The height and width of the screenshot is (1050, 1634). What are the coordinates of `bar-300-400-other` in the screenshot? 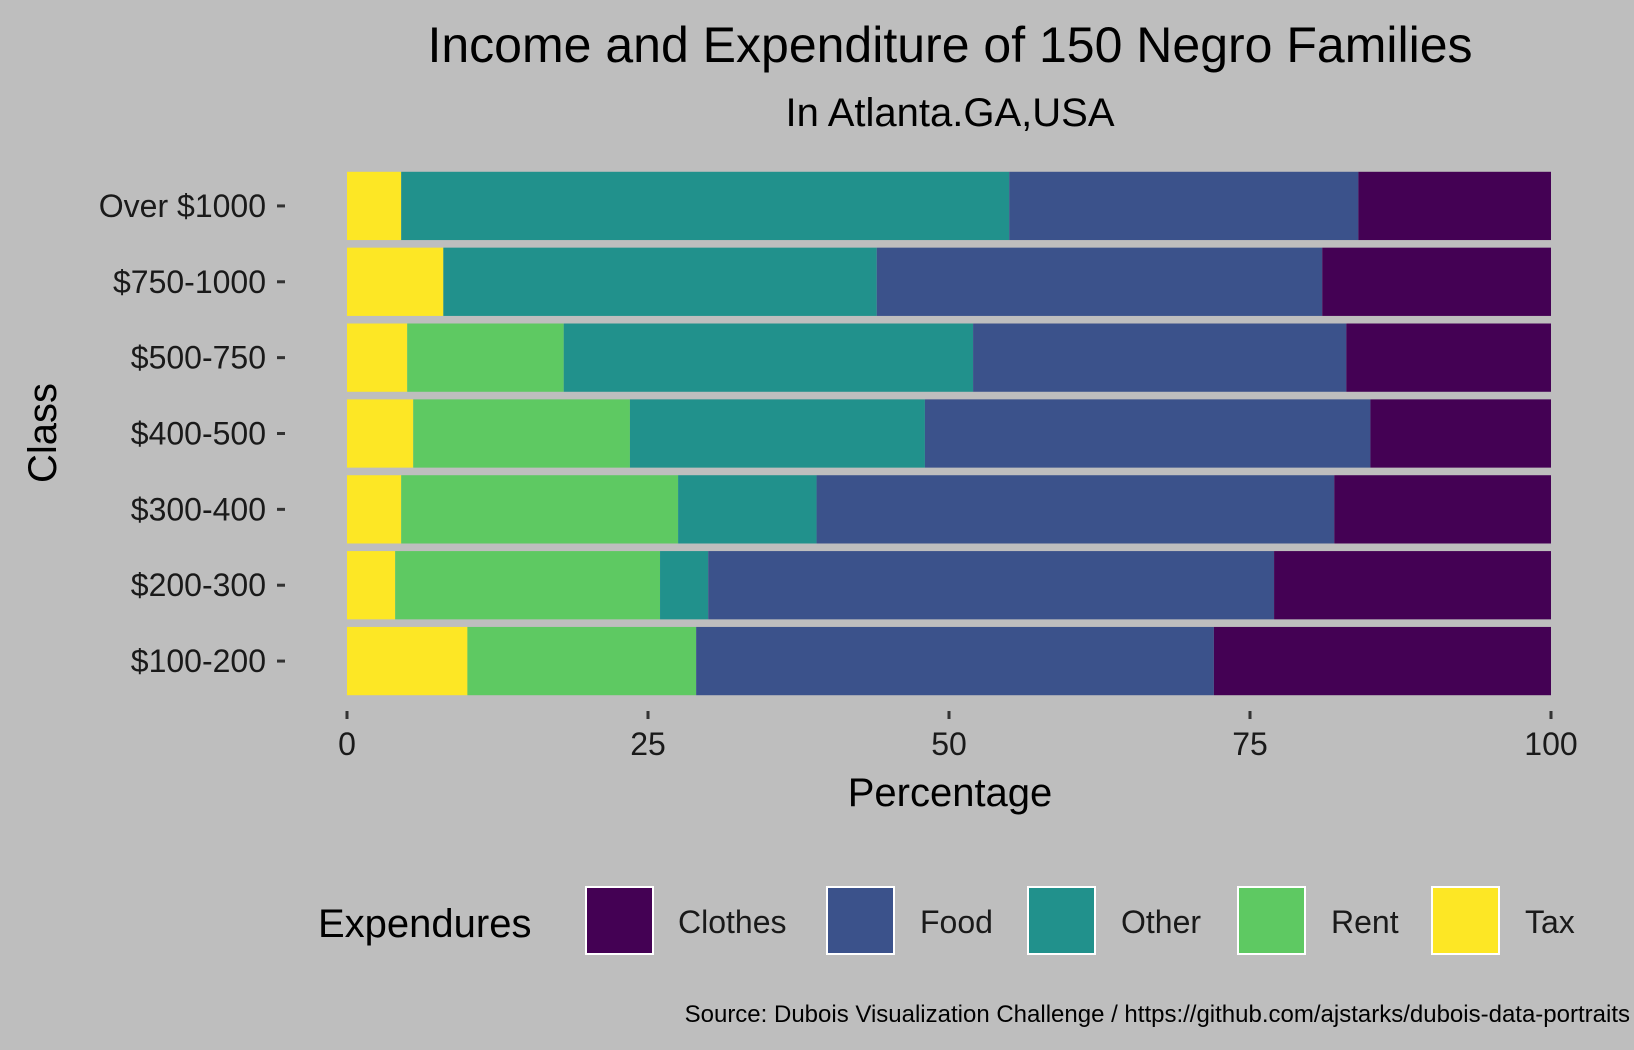 It's located at (747, 509).